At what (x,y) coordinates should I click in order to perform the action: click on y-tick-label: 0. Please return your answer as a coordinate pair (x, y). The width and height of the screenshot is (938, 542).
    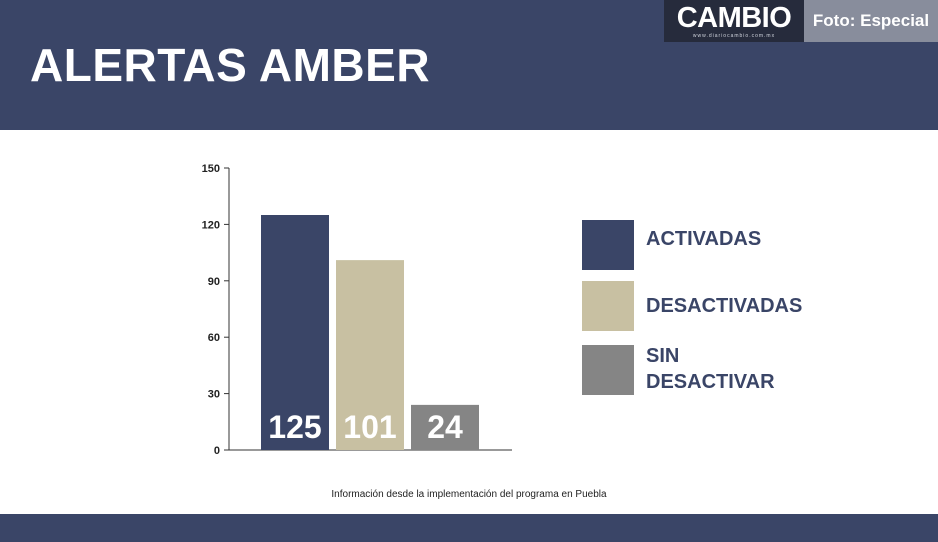
    Looking at the image, I should click on (217, 451).